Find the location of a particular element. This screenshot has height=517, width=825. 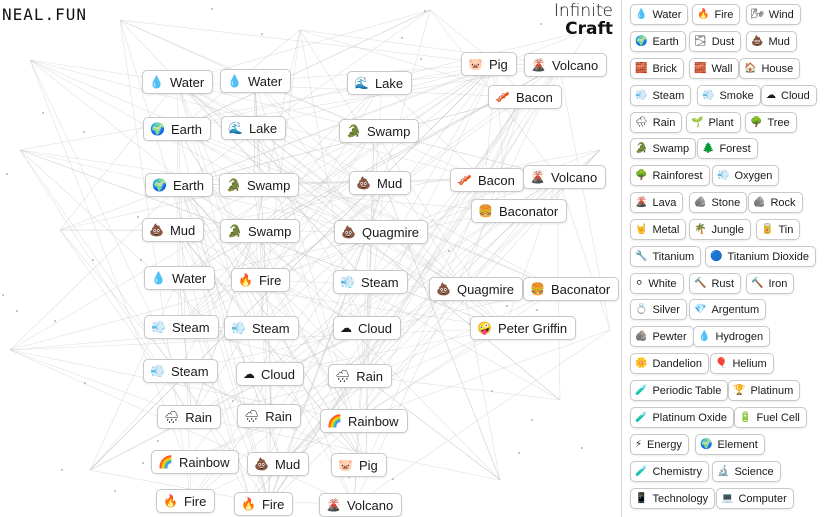

sidebar-item-rainforest: 🌳 Rainforest is located at coordinates (670, 175).